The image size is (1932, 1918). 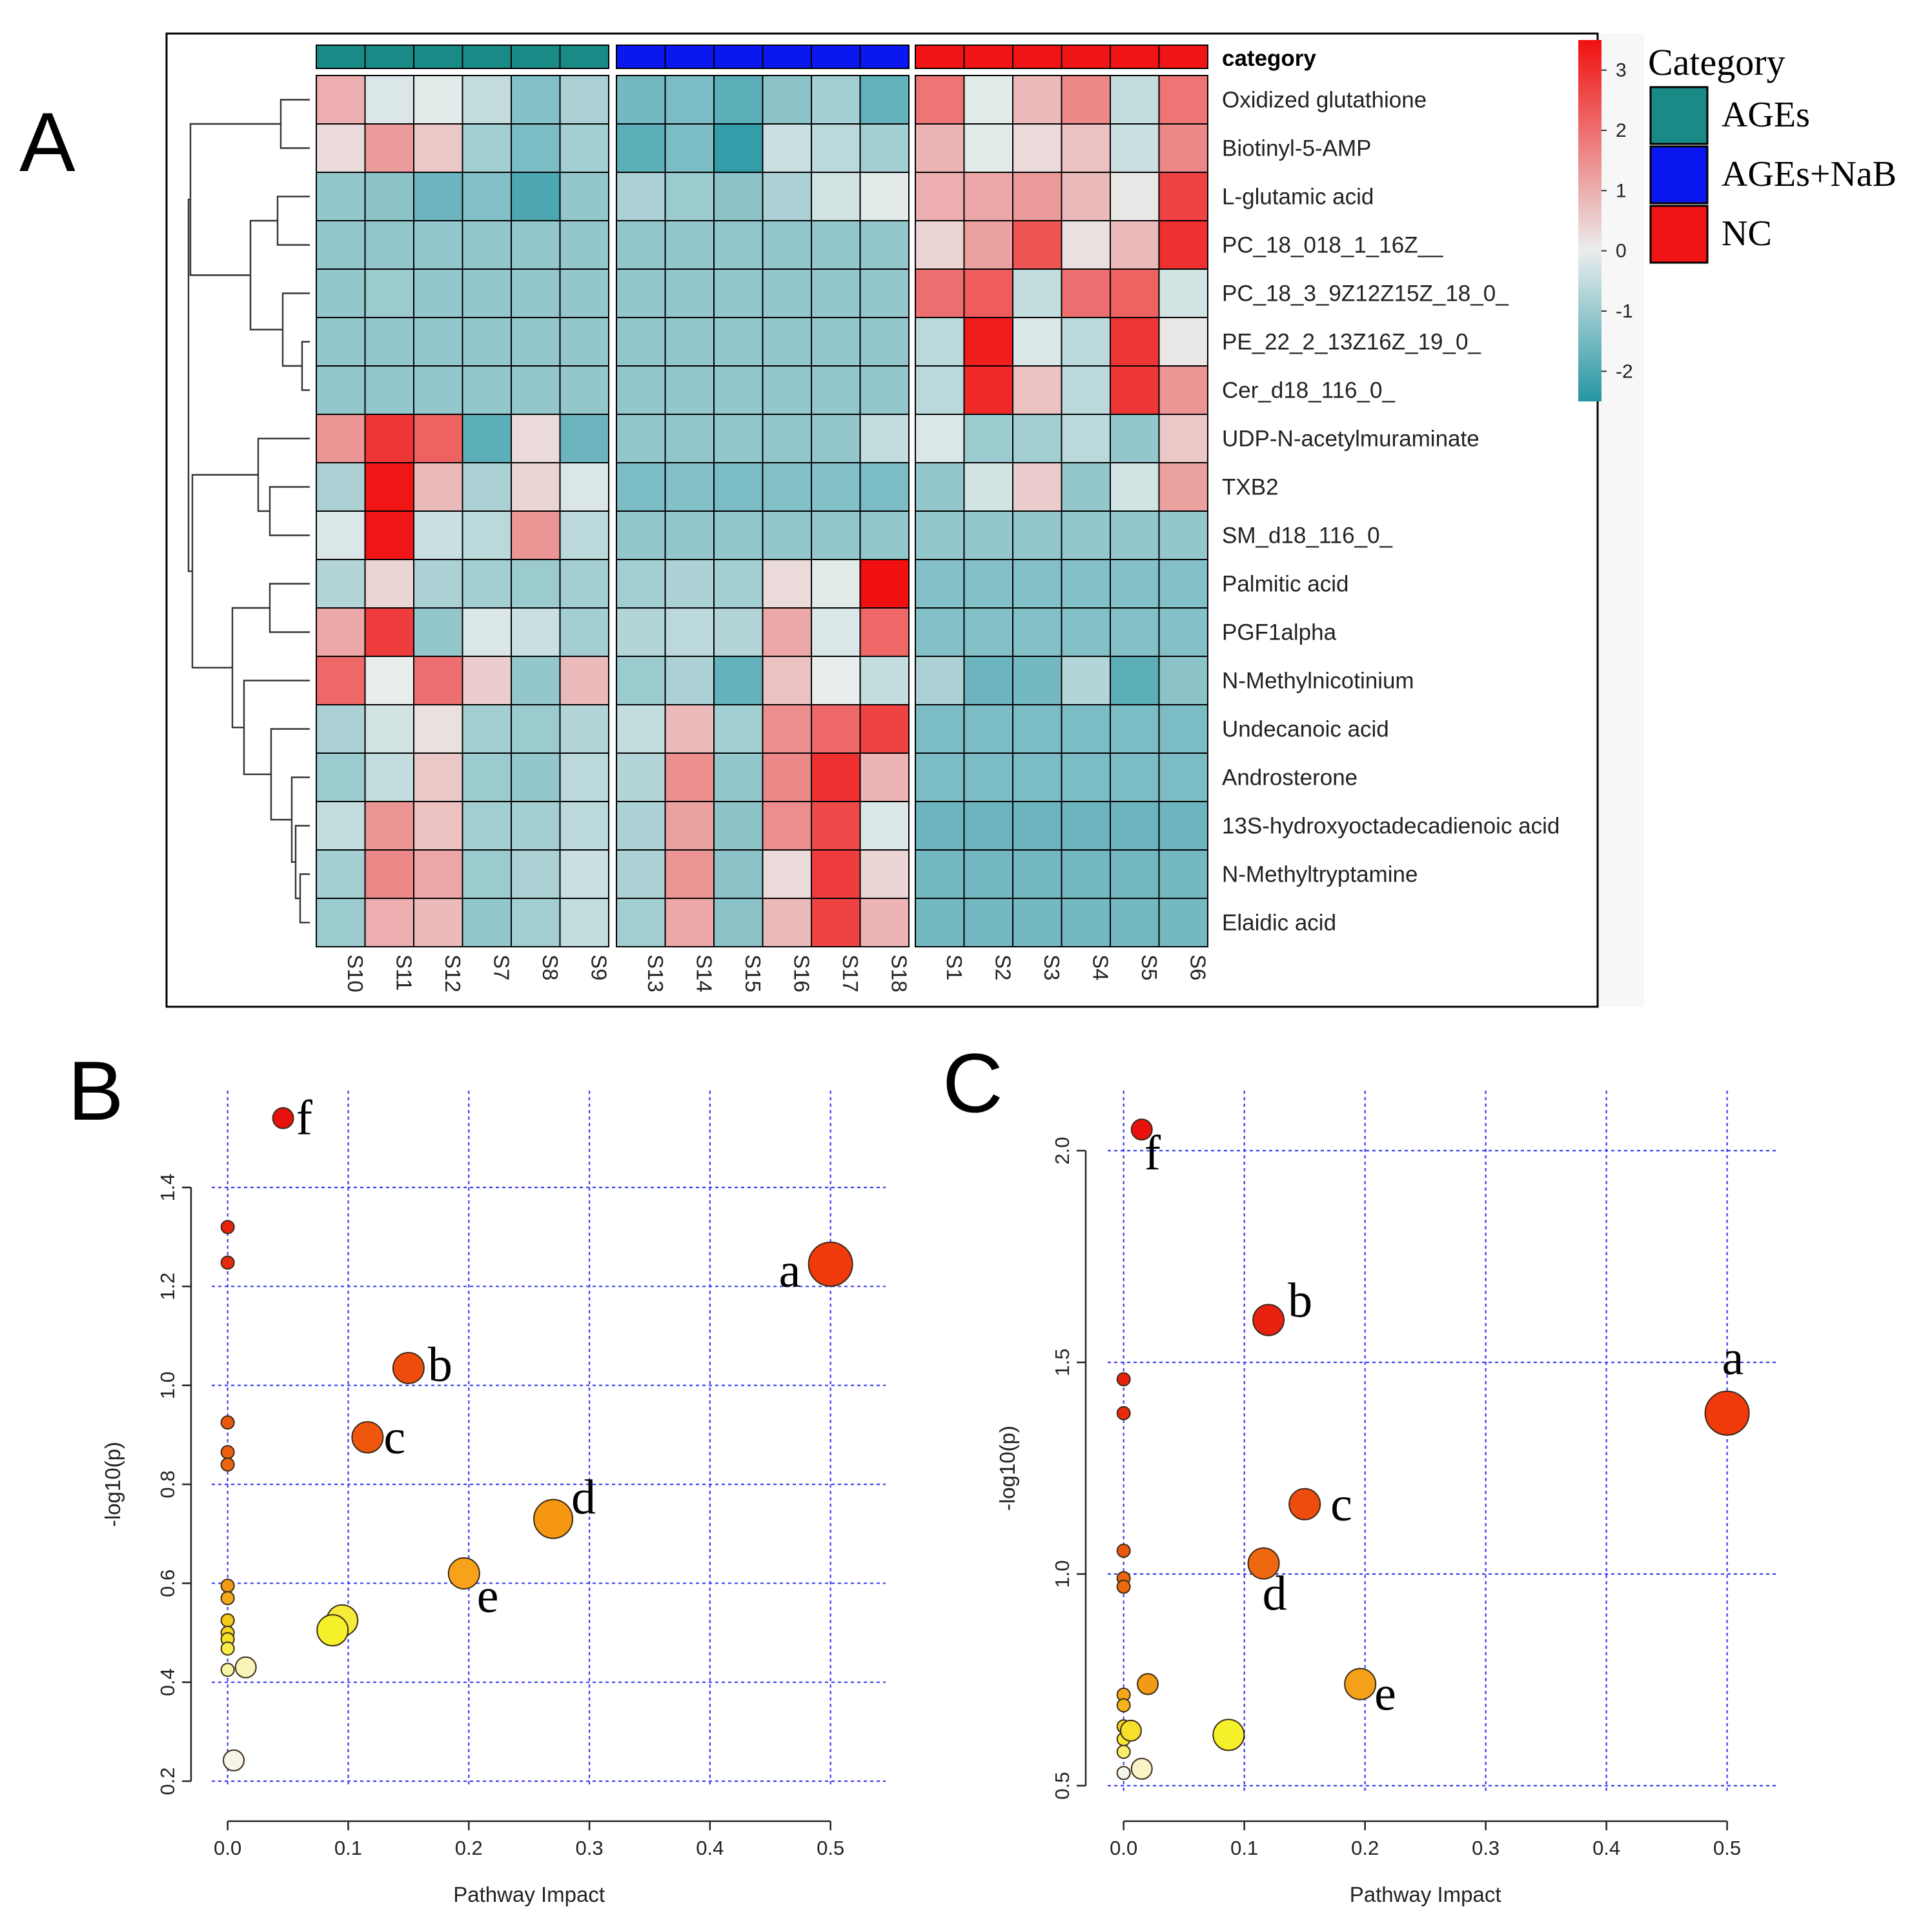 What do you see at coordinates (549, 1438) in the screenshot?
I see `plot-grid` at bounding box center [549, 1438].